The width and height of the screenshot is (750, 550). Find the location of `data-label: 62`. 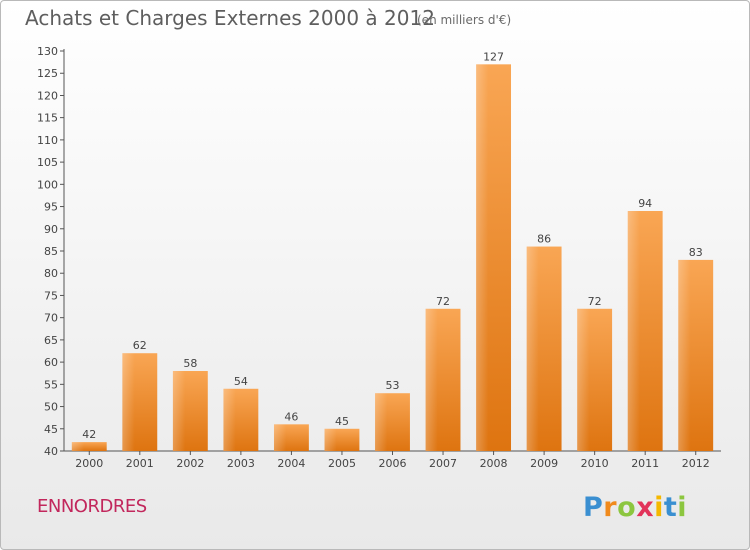

data-label: 62 is located at coordinates (140, 345).